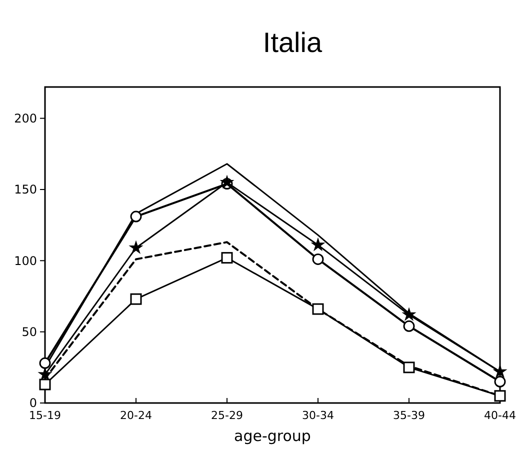  What do you see at coordinates (25, 189) in the screenshot?
I see `y-tick-label: 150` at bounding box center [25, 189].